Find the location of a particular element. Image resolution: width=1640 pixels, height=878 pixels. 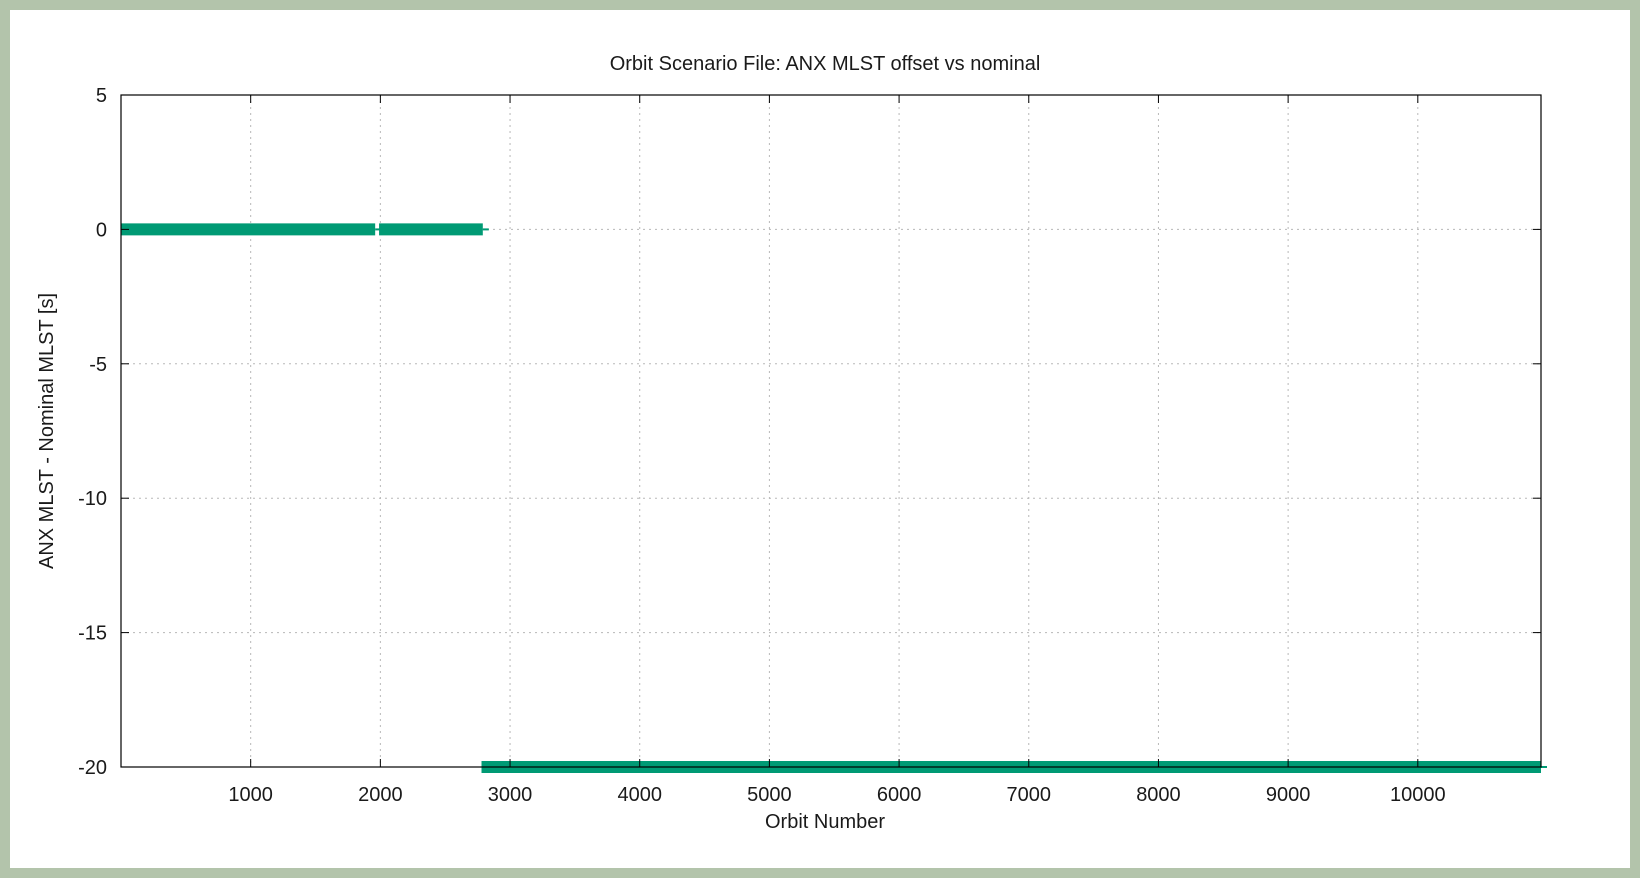

x-axis-label: Orbit Number is located at coordinates (825, 822).